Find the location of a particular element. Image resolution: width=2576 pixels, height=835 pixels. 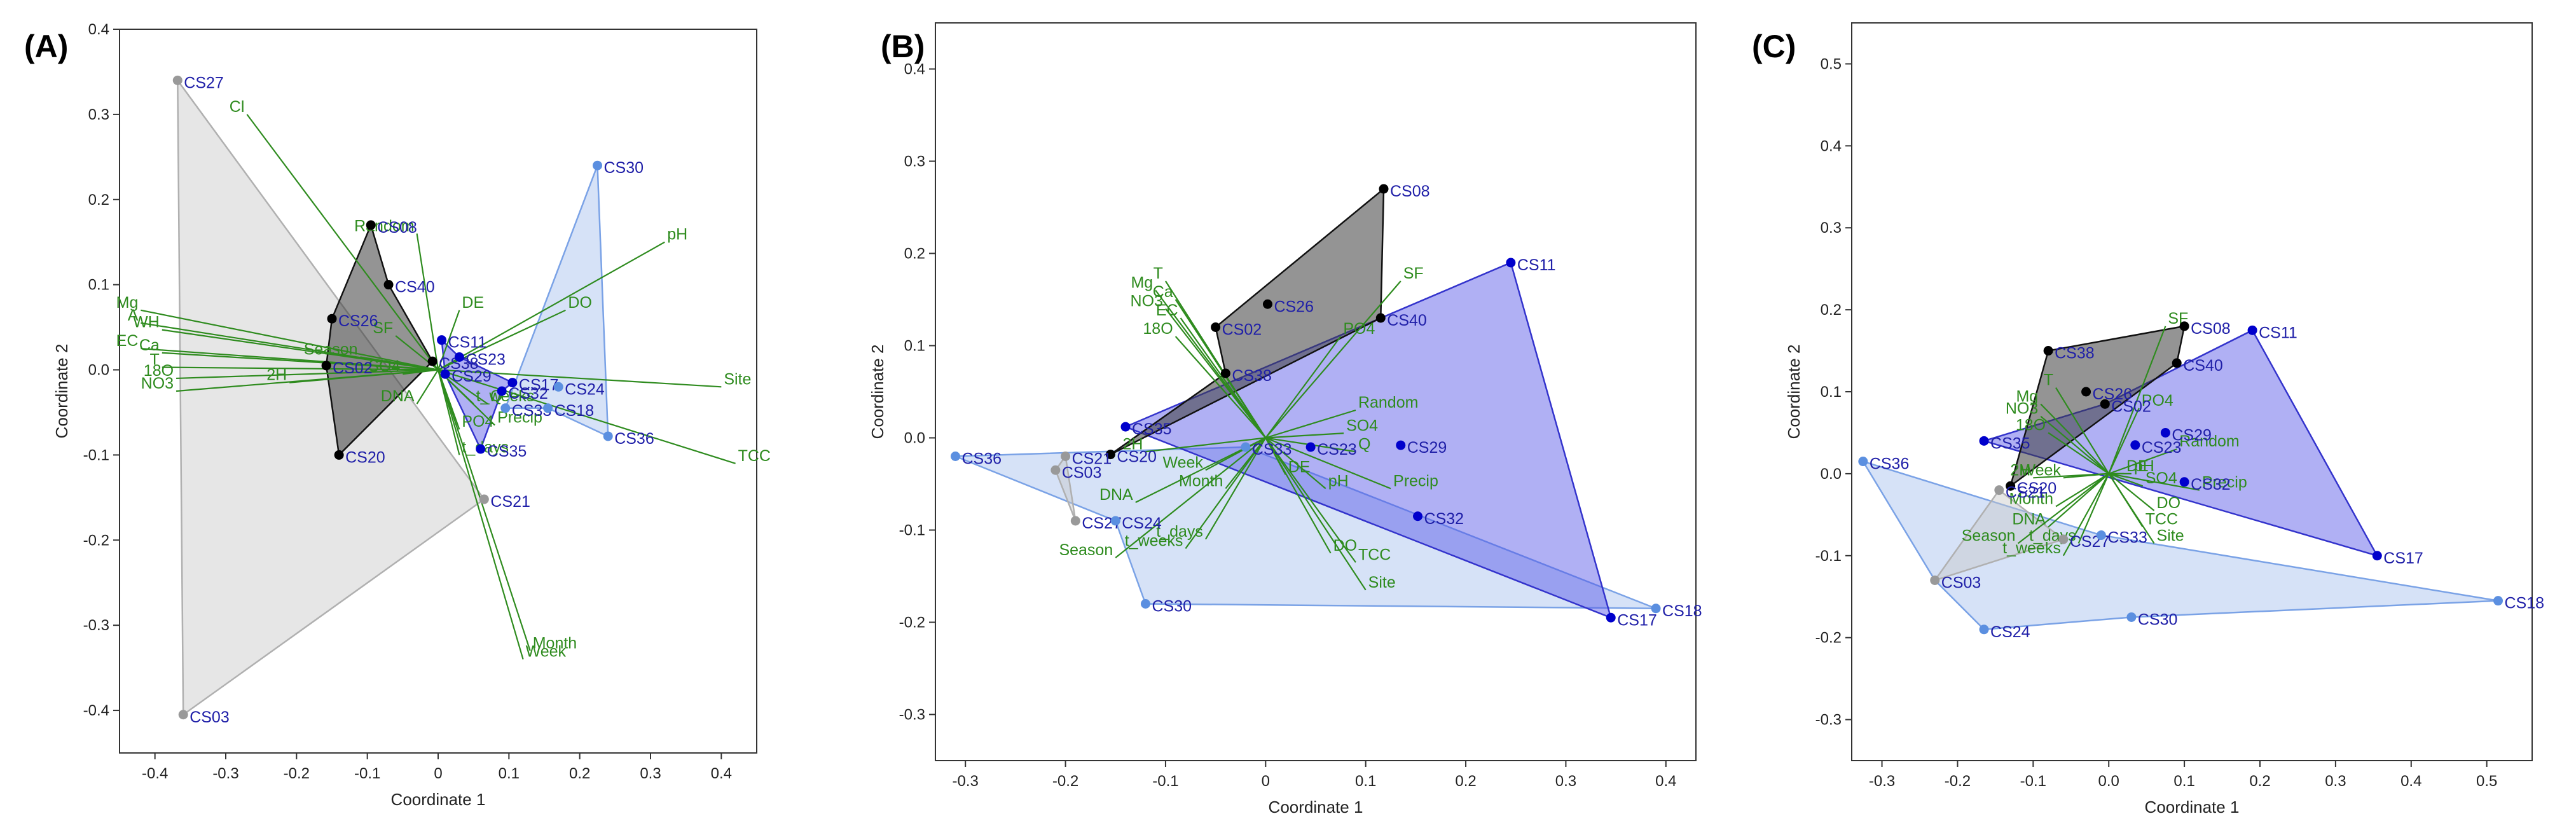

point-label: CS36 is located at coordinates (1890, 464).